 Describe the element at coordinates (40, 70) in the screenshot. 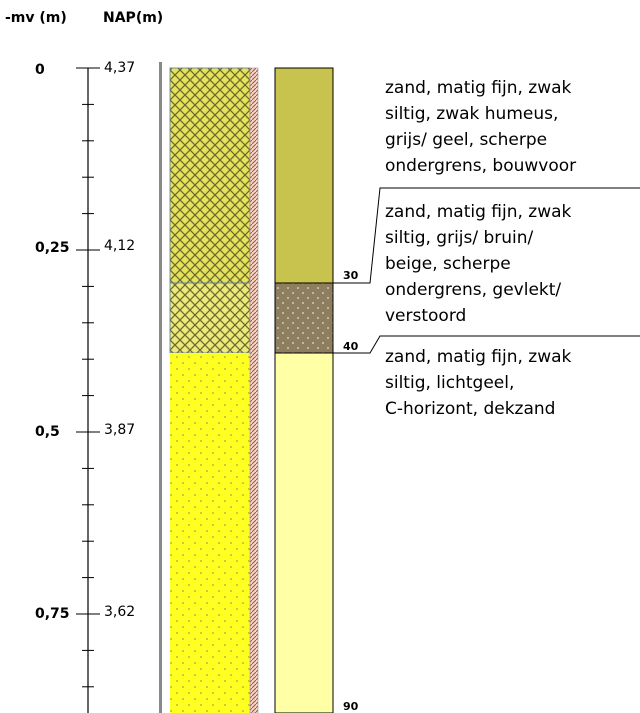

I see `depth-label: 0` at that location.